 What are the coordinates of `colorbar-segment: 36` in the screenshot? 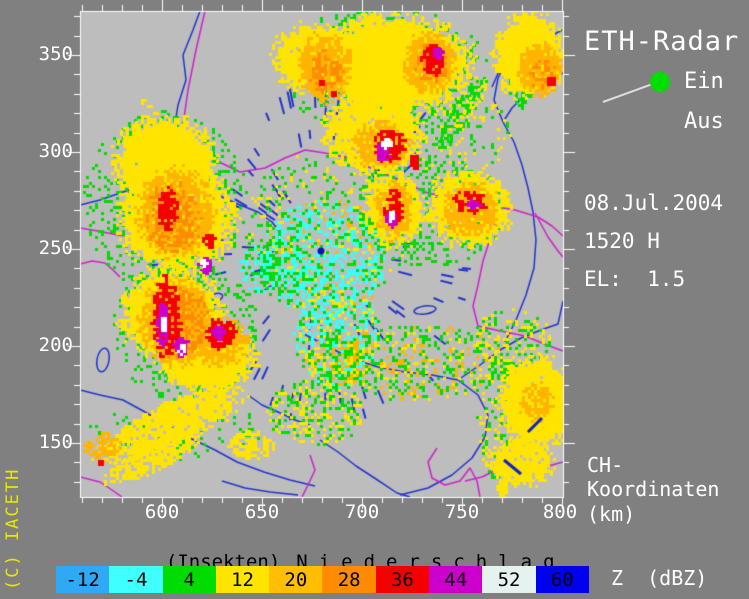 It's located at (402, 579).